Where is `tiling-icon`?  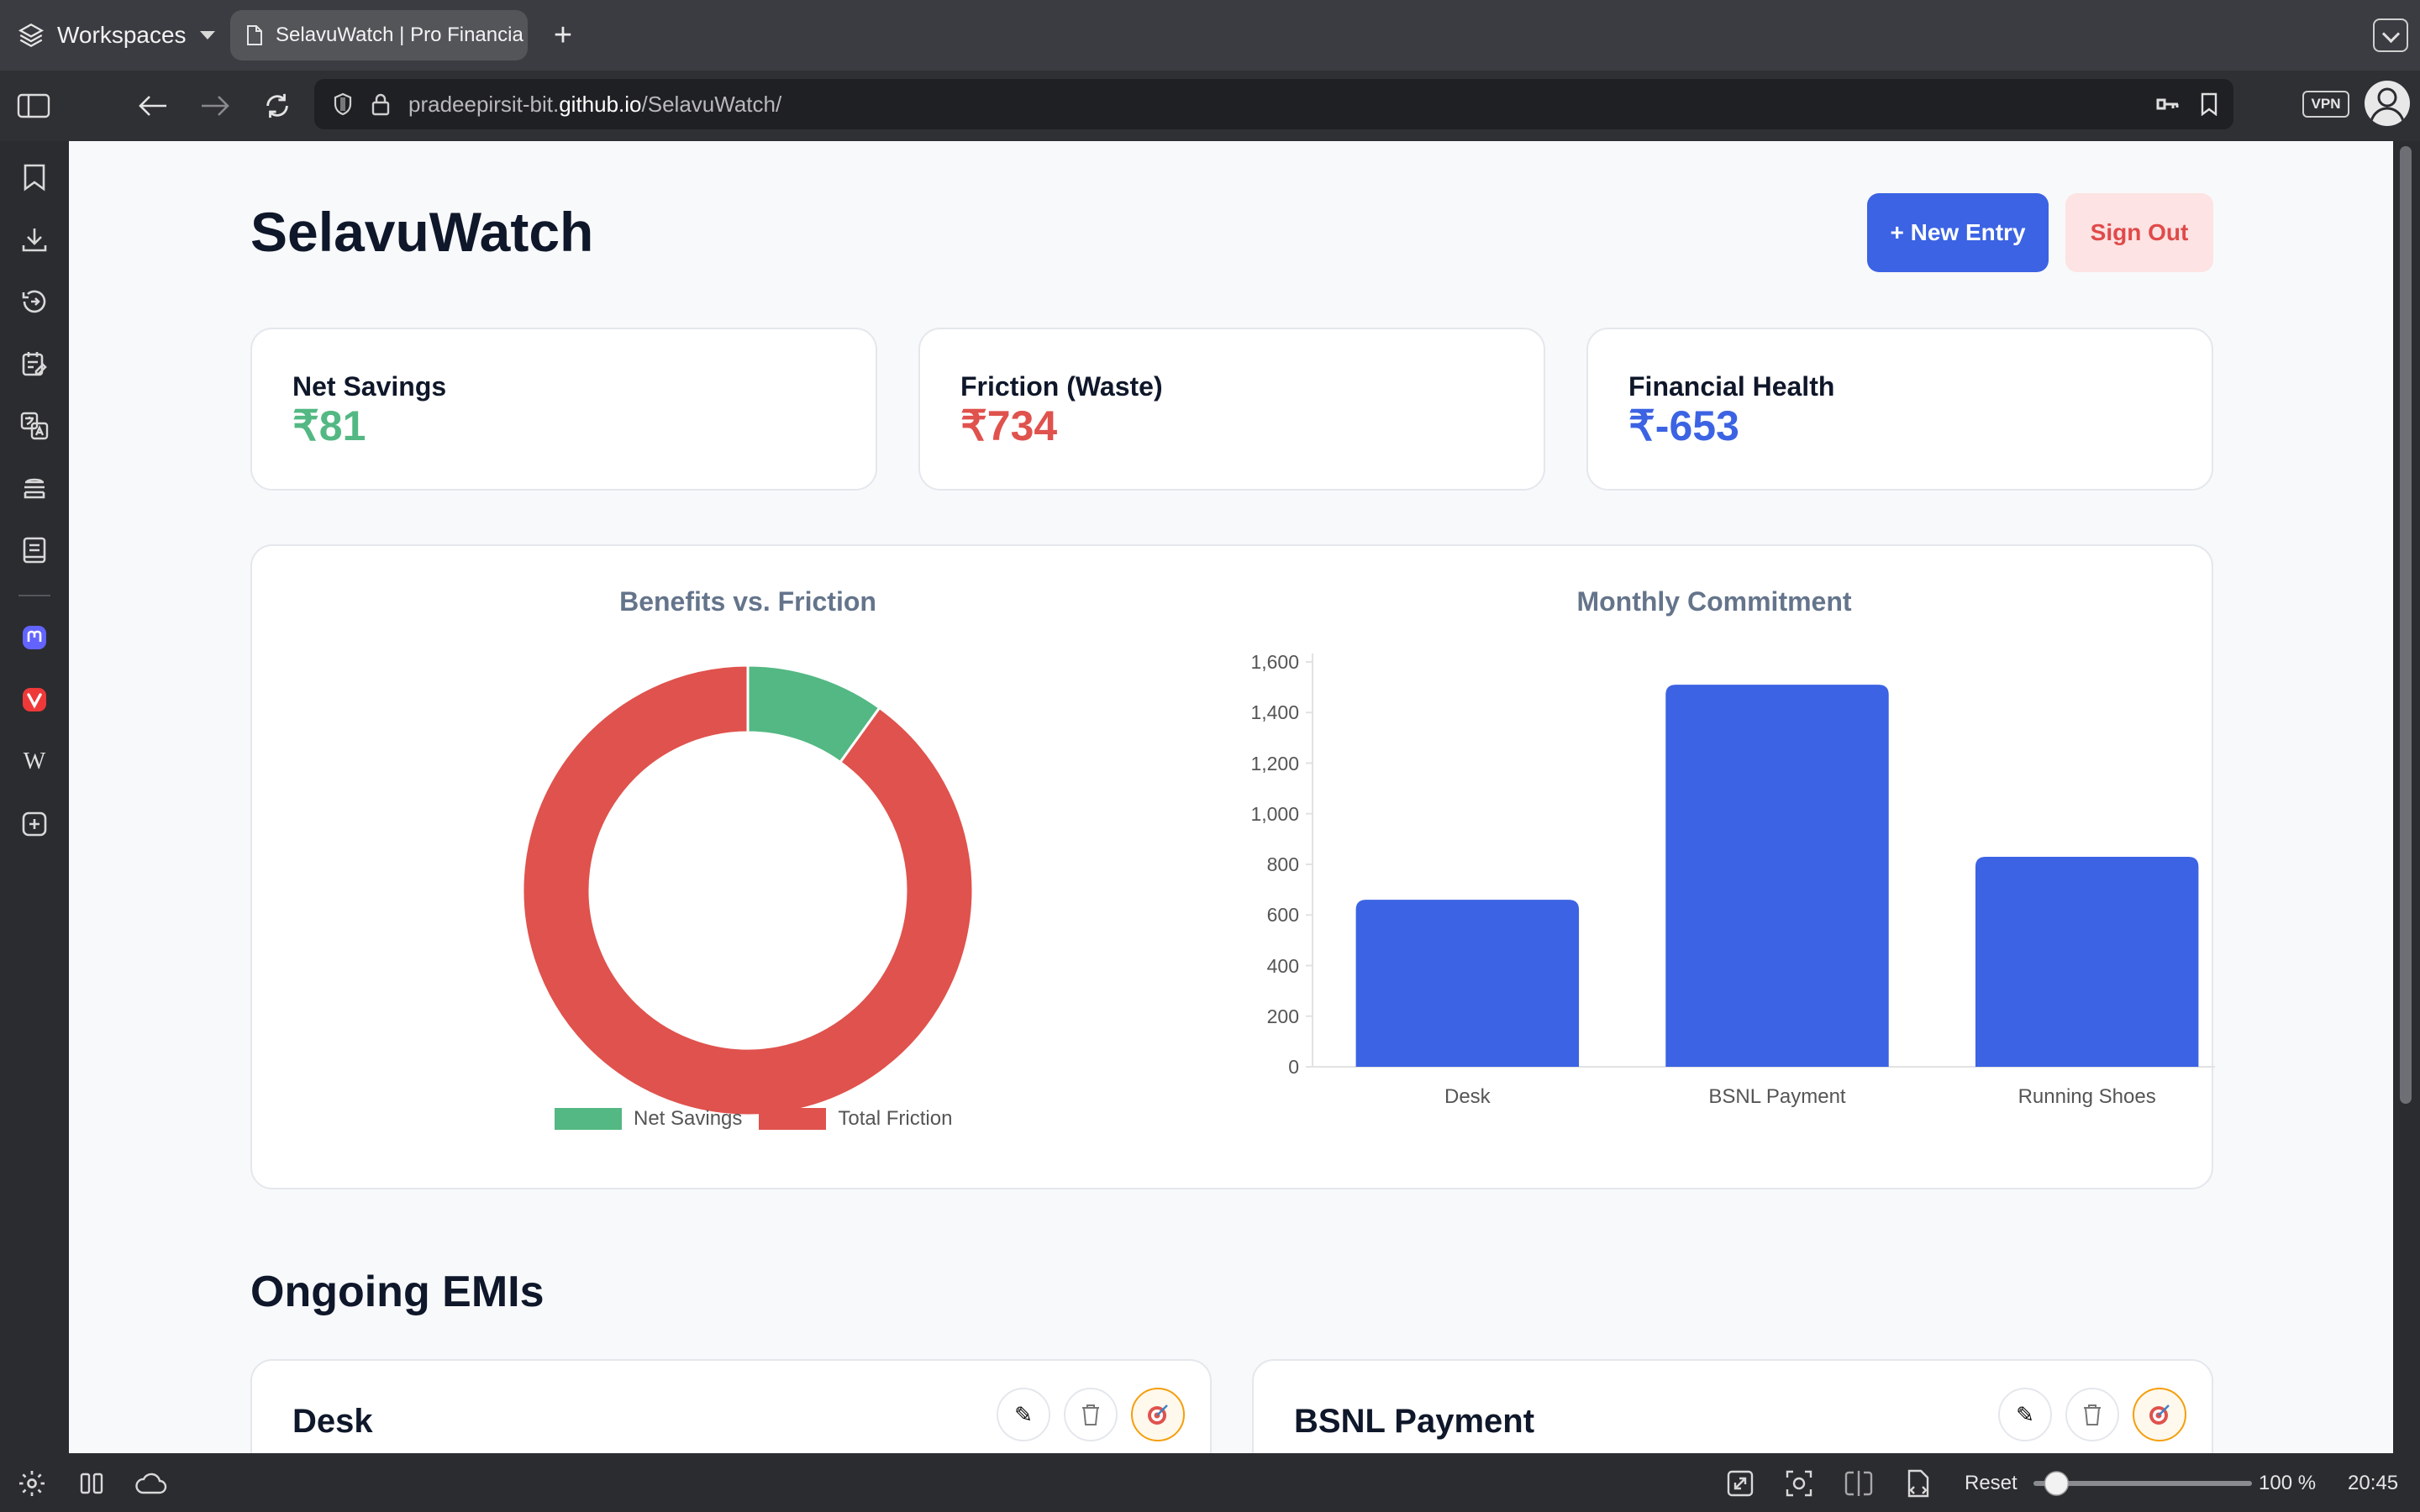
tiling-icon is located at coordinates (92, 1483).